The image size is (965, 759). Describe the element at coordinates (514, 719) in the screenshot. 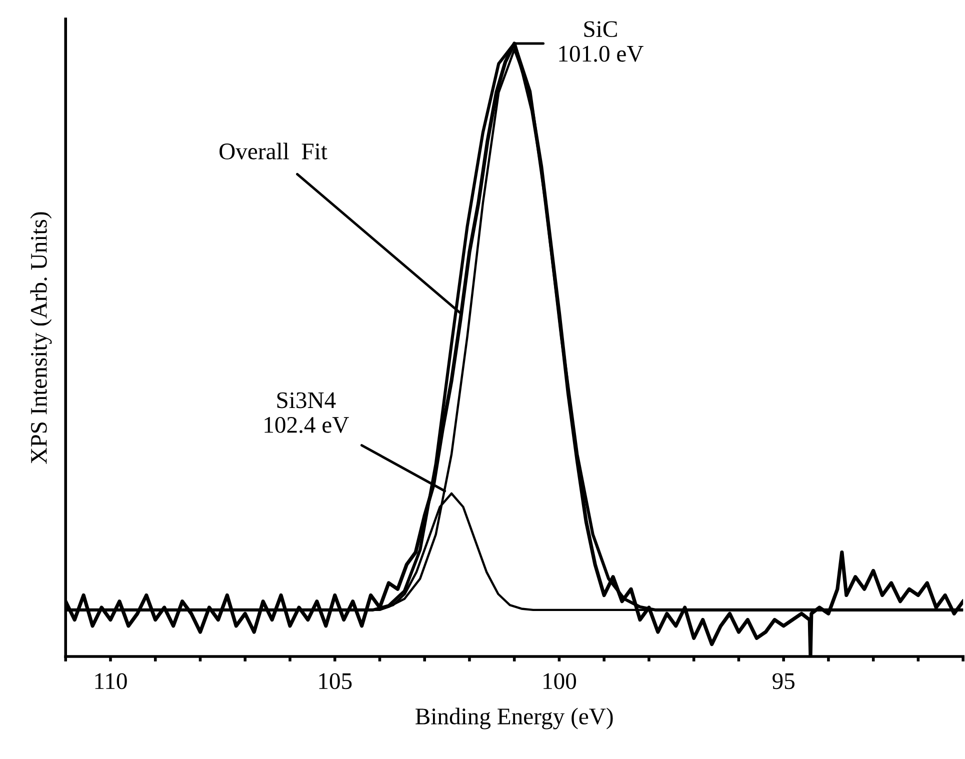

I see `x-axis-title: Binding Energy (eV)` at that location.